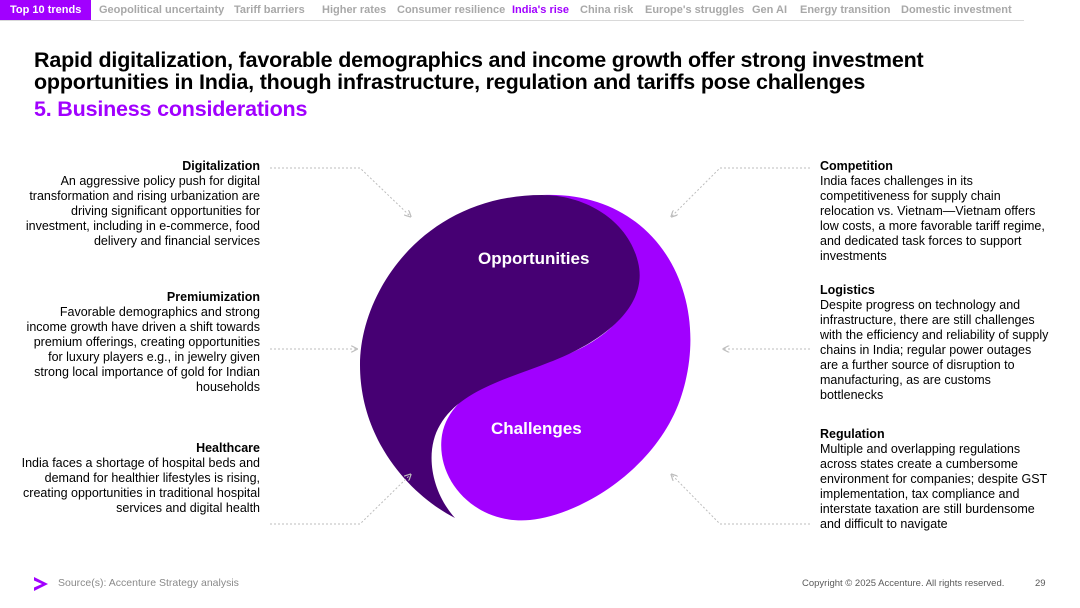 This screenshot has width=1080, height=608. I want to click on nav-tab-indias-rise: India's rise, so click(541, 10).